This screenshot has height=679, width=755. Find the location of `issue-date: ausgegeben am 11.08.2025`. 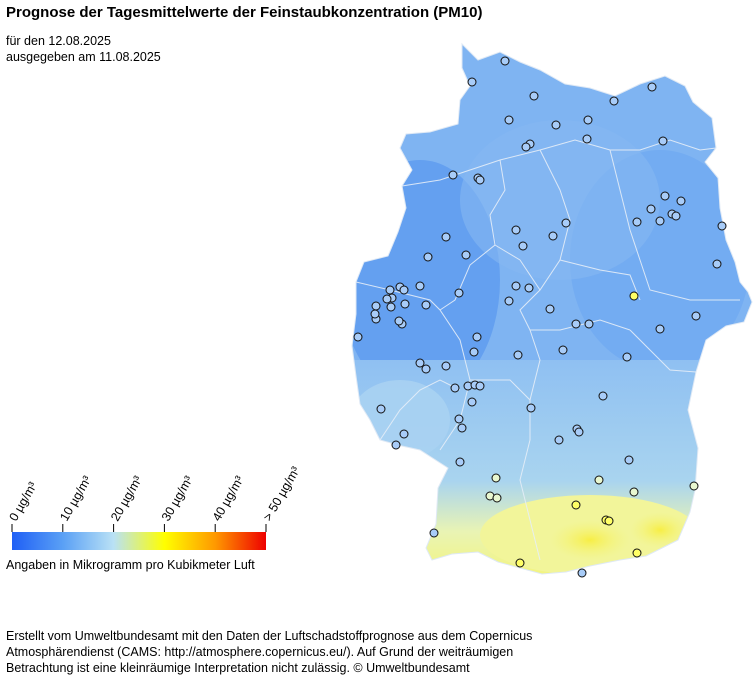

issue-date: ausgegeben am 11.08.2025 is located at coordinates (83, 57).